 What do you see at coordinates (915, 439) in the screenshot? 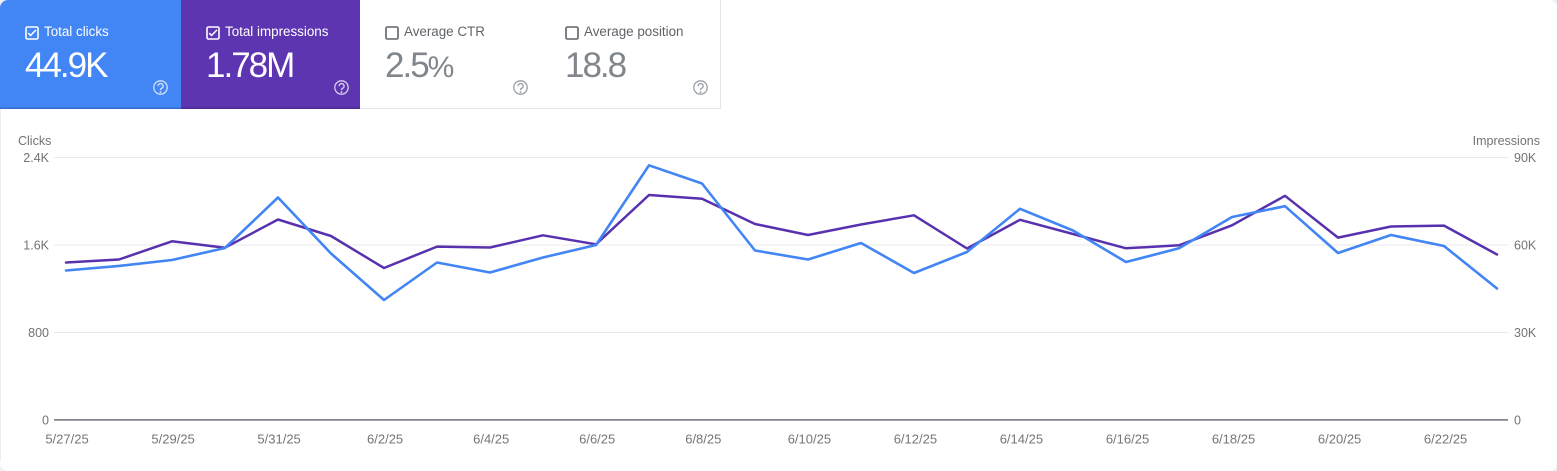
I see `svg-text: 6/12/25` at bounding box center [915, 439].